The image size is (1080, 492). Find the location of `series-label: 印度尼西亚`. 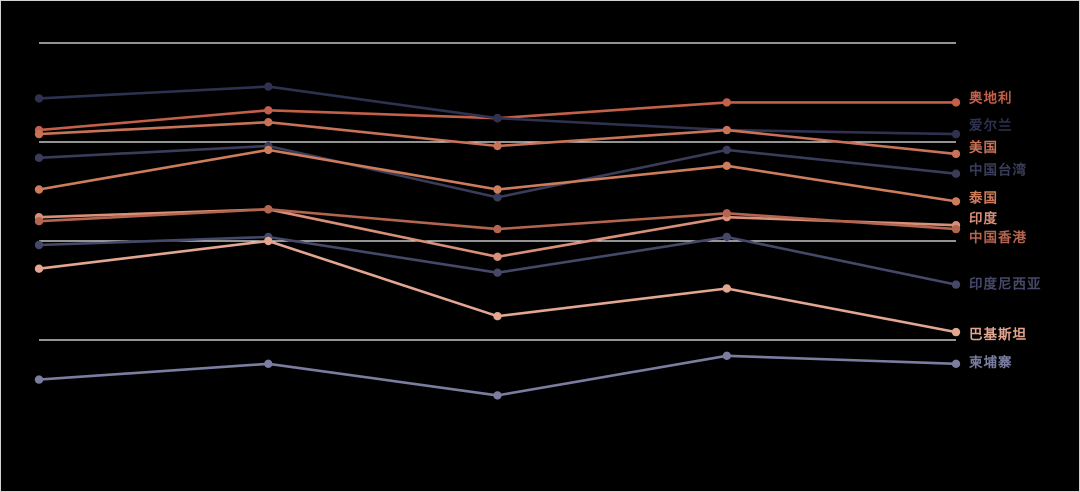

series-label: 印度尼西亚 is located at coordinates (1005, 284).